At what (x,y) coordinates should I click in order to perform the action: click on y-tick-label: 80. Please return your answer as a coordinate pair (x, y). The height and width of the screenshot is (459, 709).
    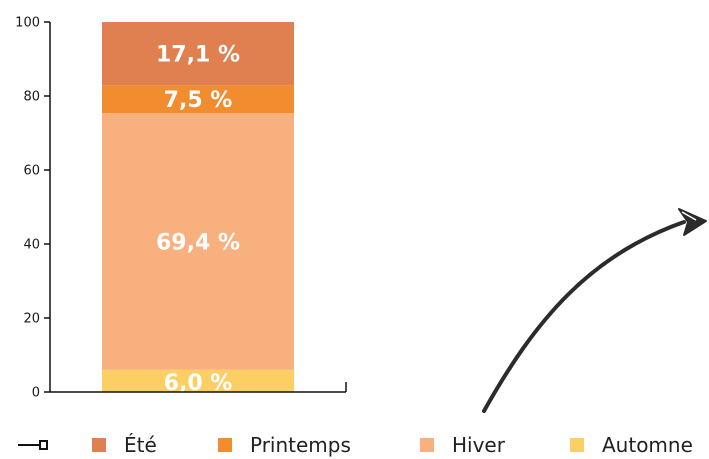
    Looking at the image, I should click on (31, 97).